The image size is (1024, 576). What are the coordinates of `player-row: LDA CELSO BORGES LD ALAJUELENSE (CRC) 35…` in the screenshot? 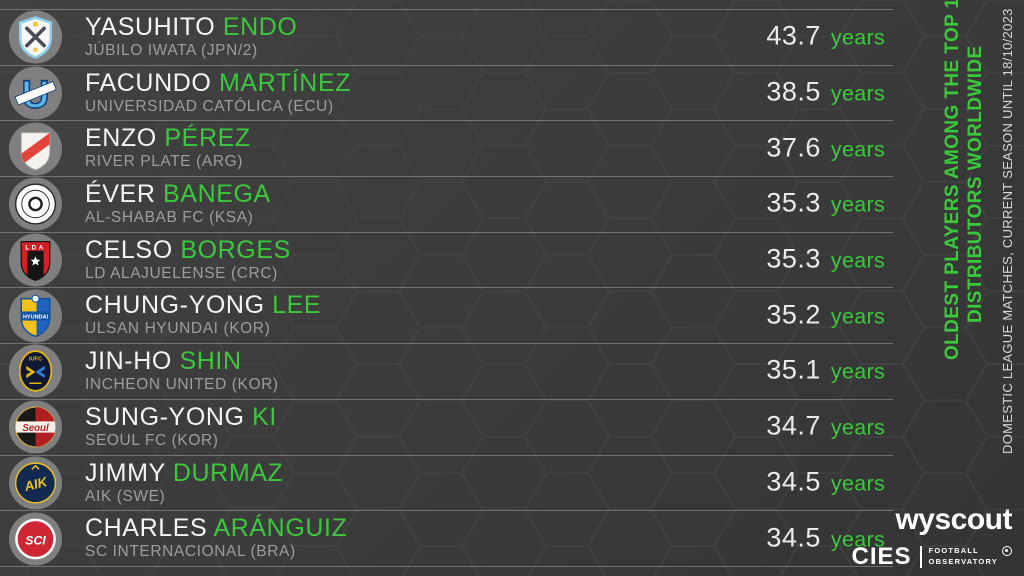 It's located at (446, 261).